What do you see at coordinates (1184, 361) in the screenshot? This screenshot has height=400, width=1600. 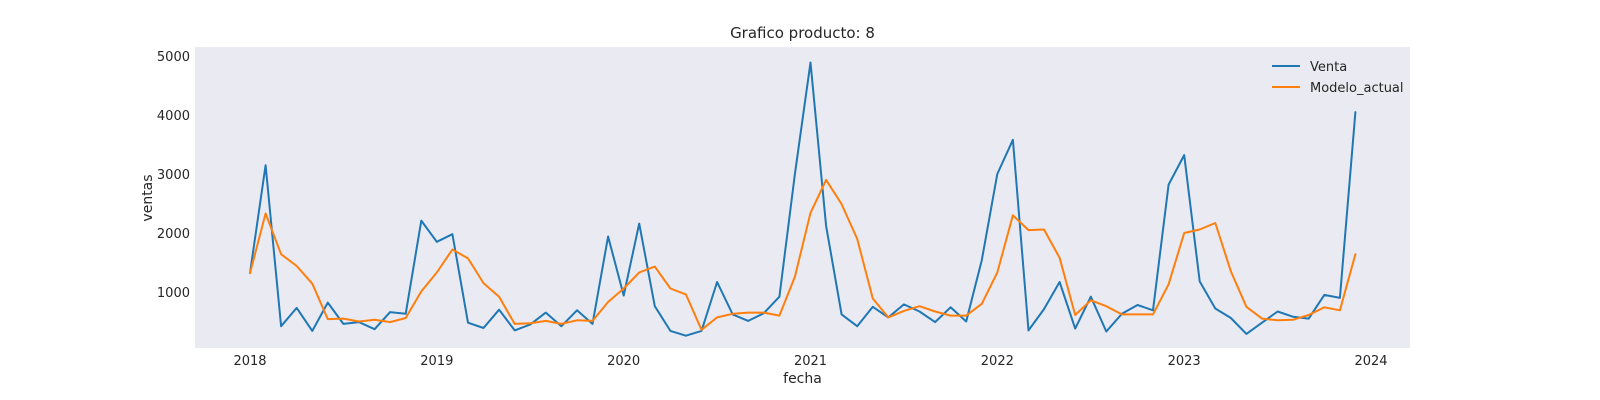 I see `x-tick-label: 2023` at bounding box center [1184, 361].